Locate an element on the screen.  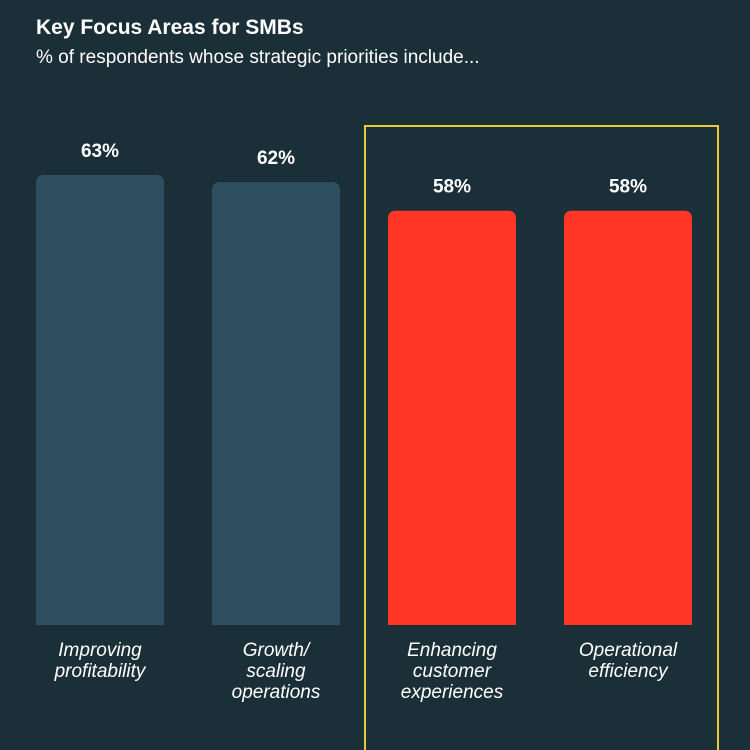
x-tick-label: Enhancing customer experiences is located at coordinates (452, 671).